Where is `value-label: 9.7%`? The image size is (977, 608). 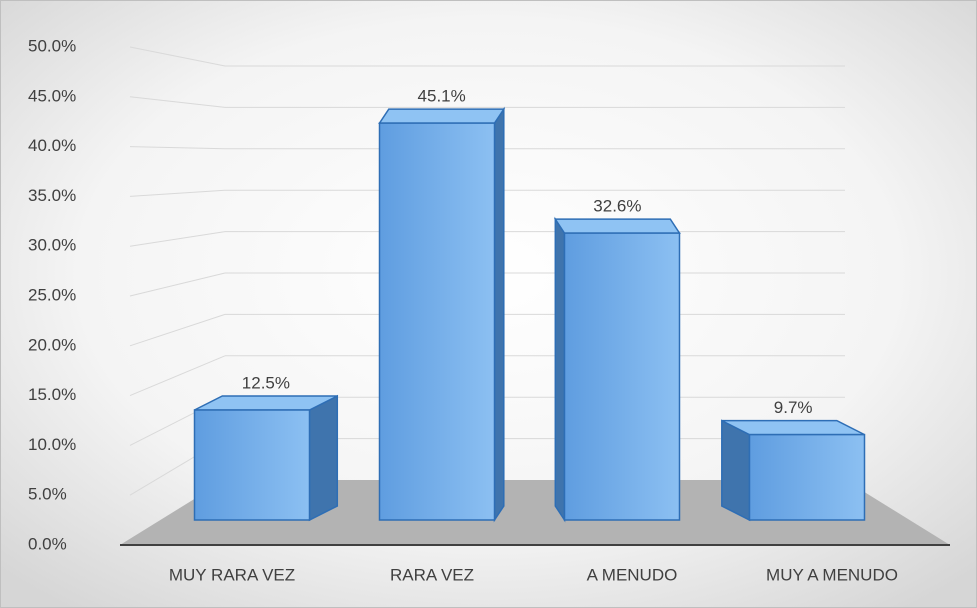
value-label: 9.7% is located at coordinates (793, 407).